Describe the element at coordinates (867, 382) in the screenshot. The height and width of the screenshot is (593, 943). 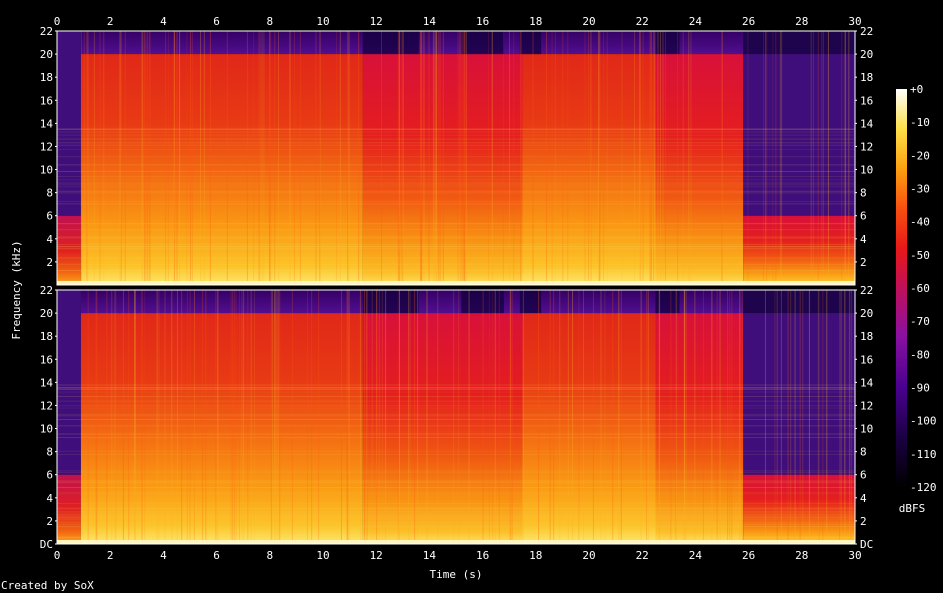
I see `y-tick-label-right: 14` at that location.